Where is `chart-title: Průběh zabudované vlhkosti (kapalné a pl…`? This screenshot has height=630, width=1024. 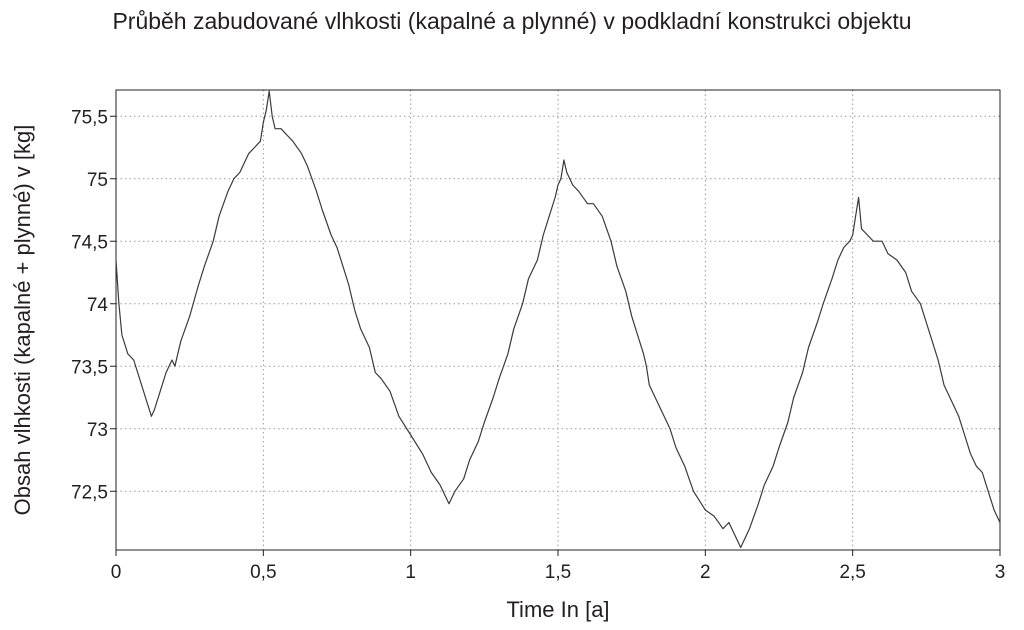 chart-title: Průběh zabudované vlhkosti (kapalné a pl… is located at coordinates (512, 21).